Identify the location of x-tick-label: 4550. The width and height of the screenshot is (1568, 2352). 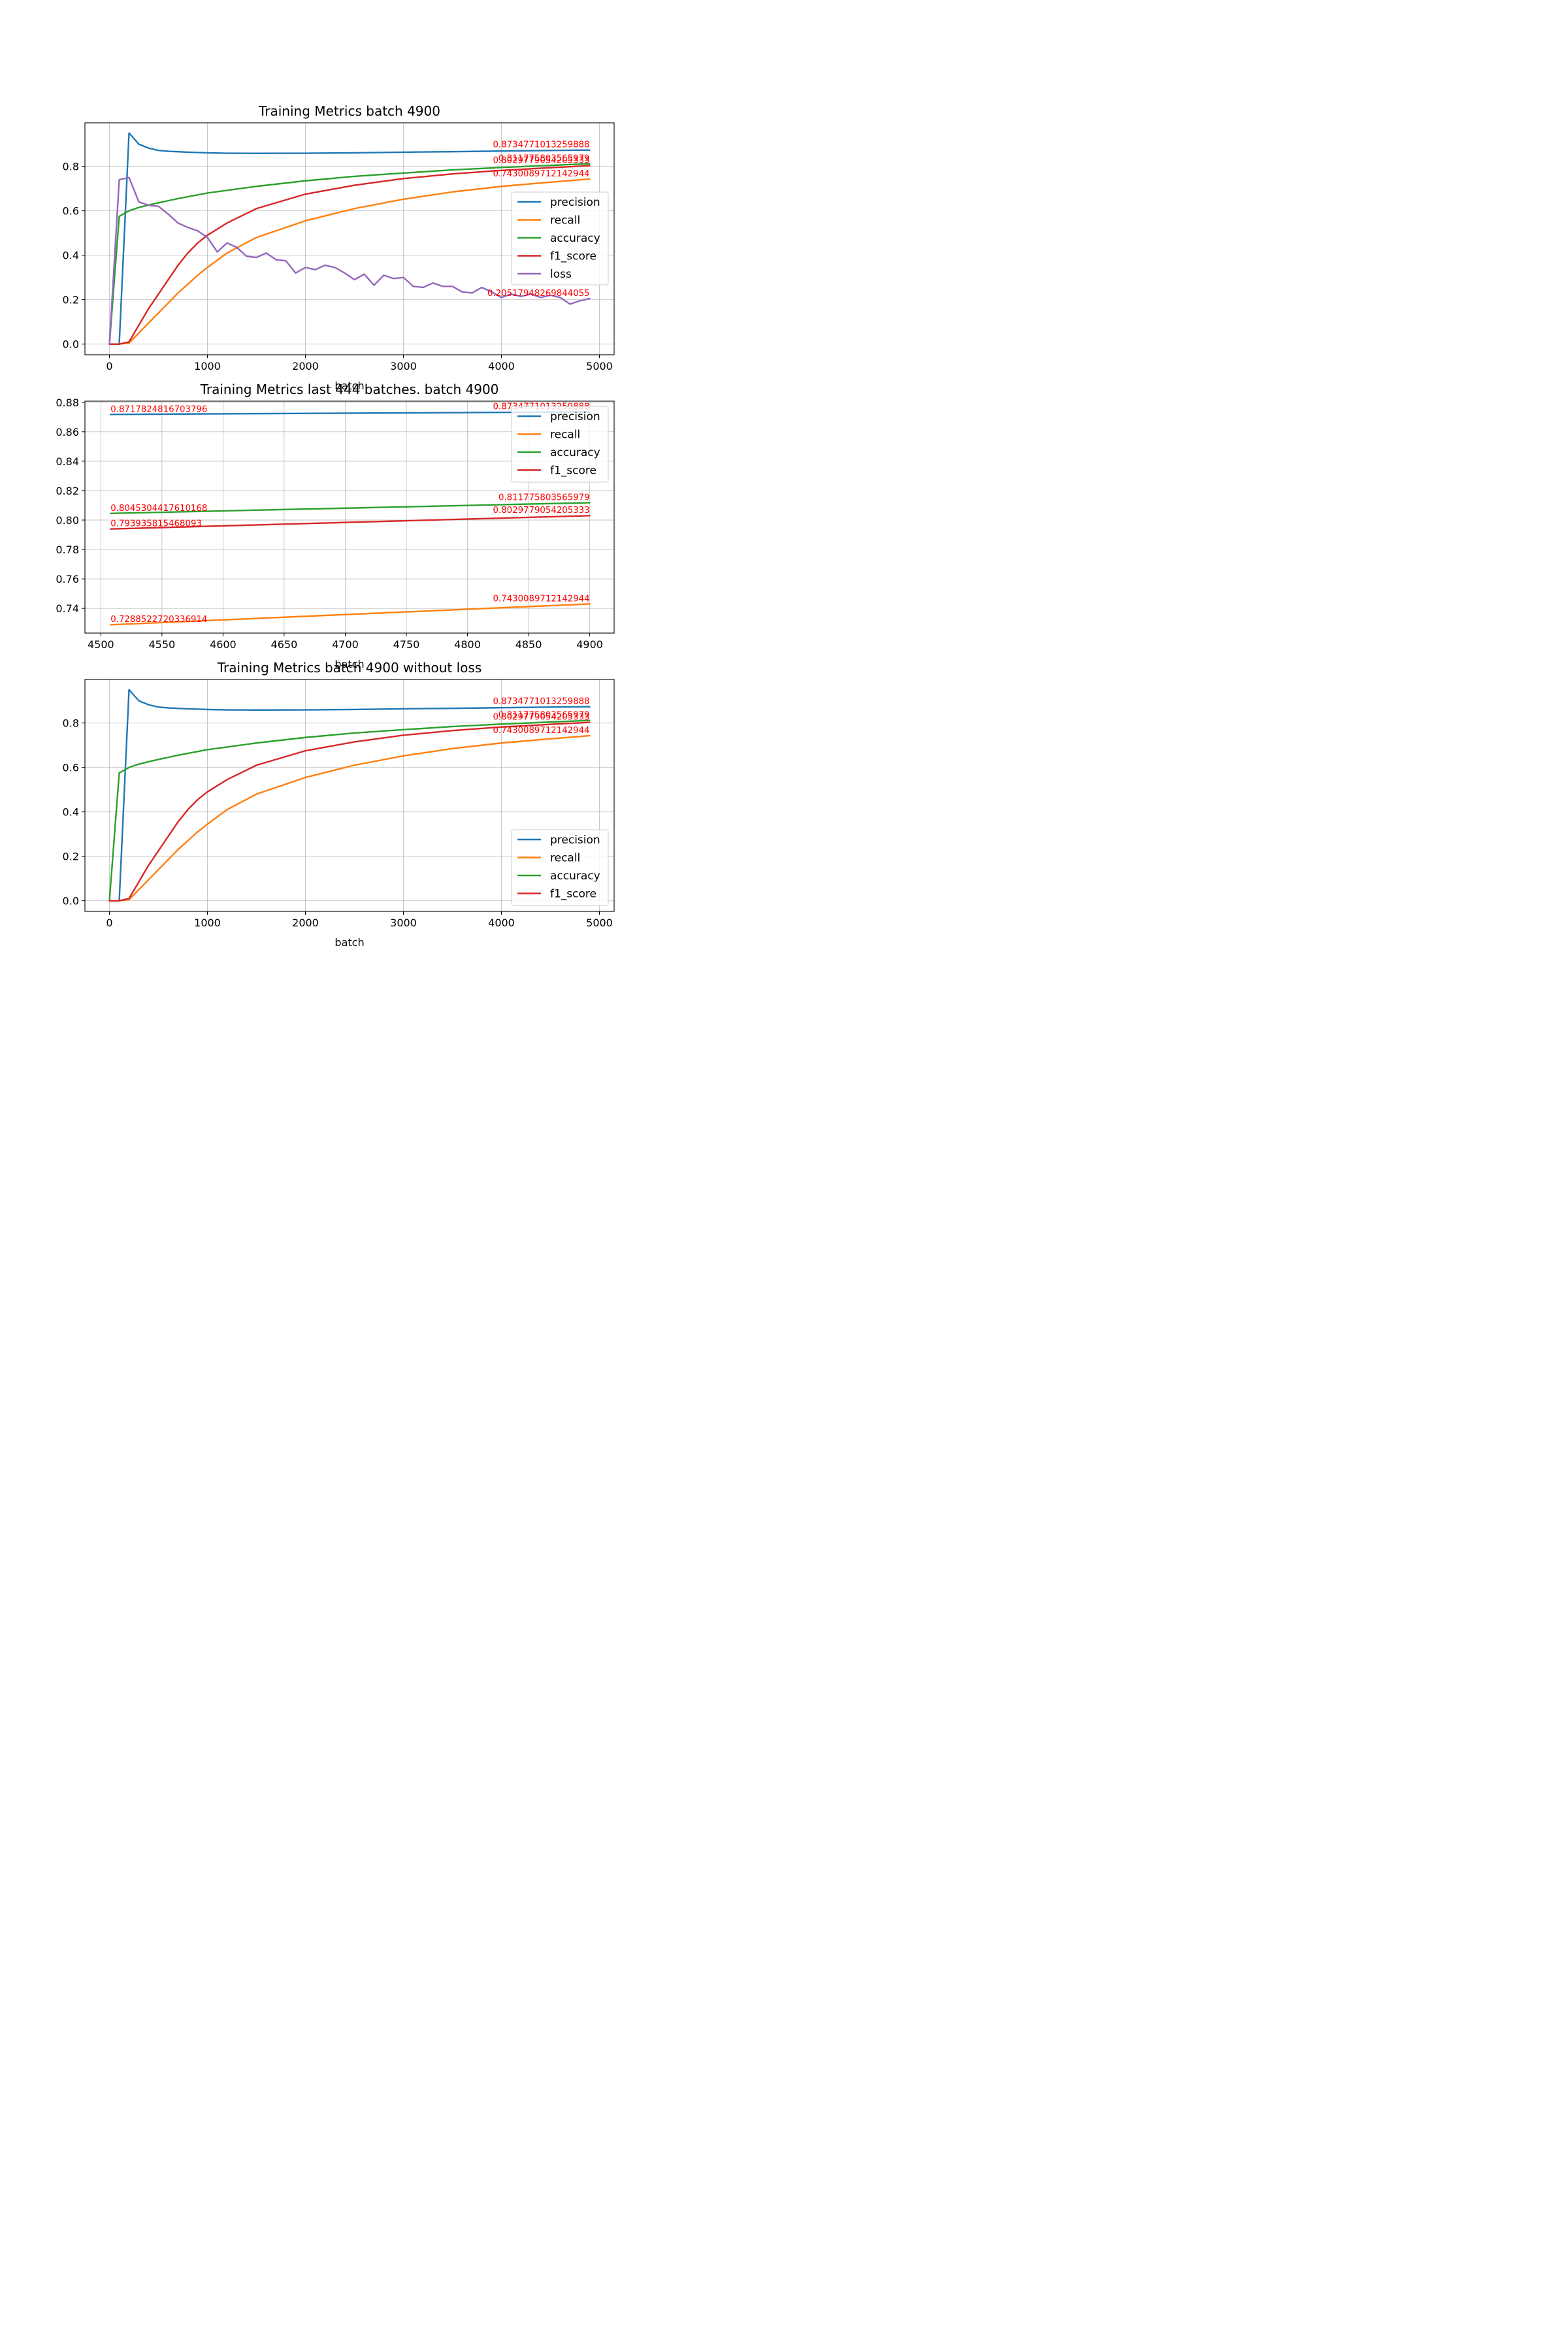
(161, 644).